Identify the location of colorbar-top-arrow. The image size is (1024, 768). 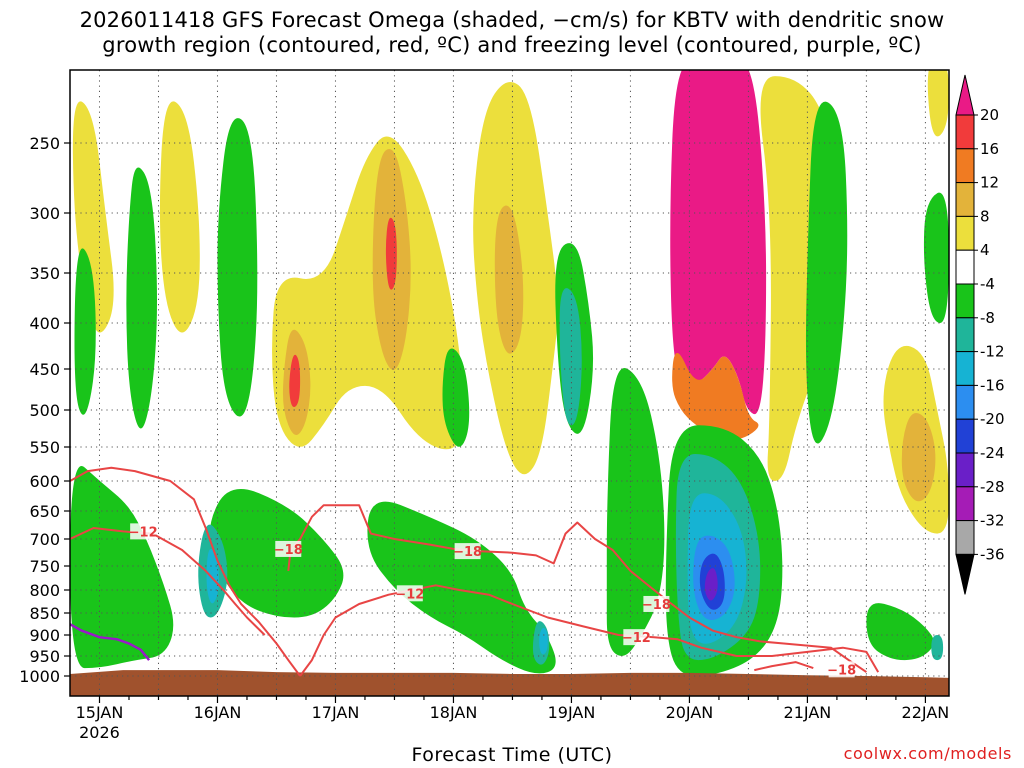
(965, 95).